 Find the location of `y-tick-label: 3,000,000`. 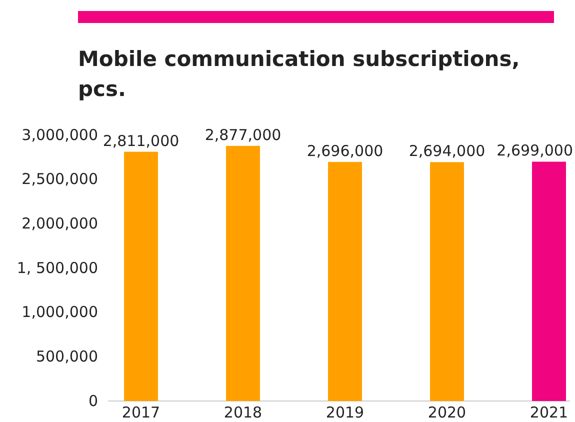

y-tick-label: 3,000,000 is located at coordinates (60, 135).